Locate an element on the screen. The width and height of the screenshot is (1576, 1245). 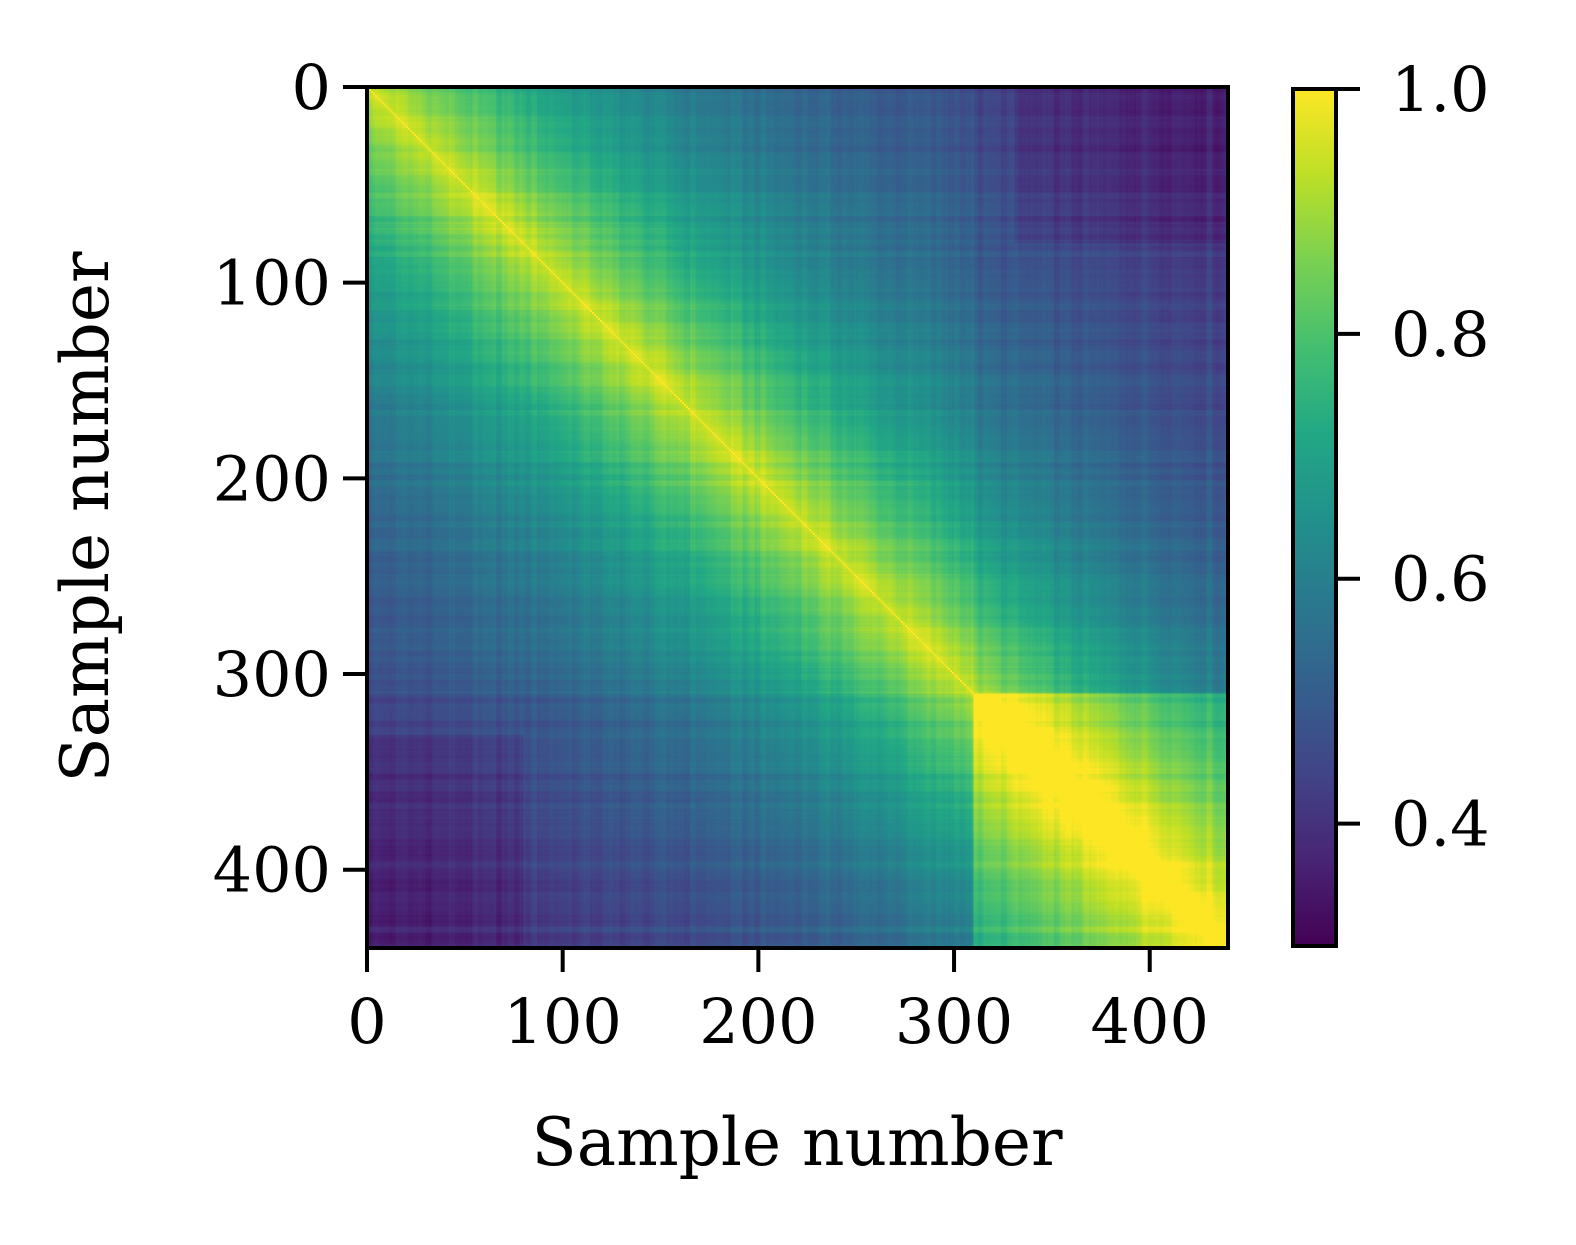
y-axis-ticks: 0 100 200 300 400 is located at coordinates (290, 479).